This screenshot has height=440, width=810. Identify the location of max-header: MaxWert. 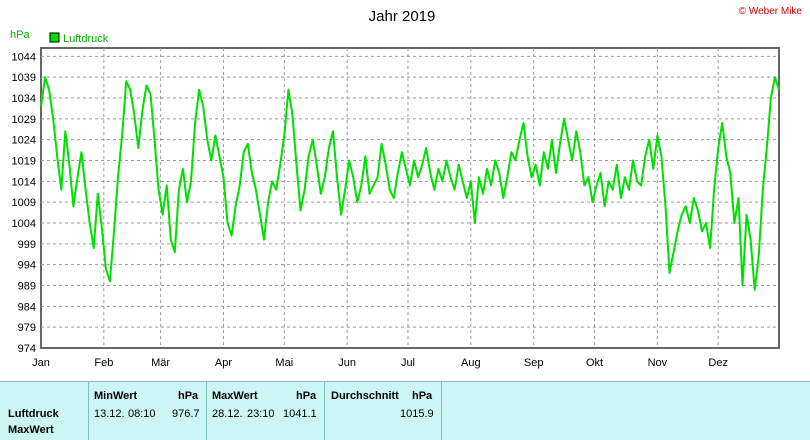
(235, 396).